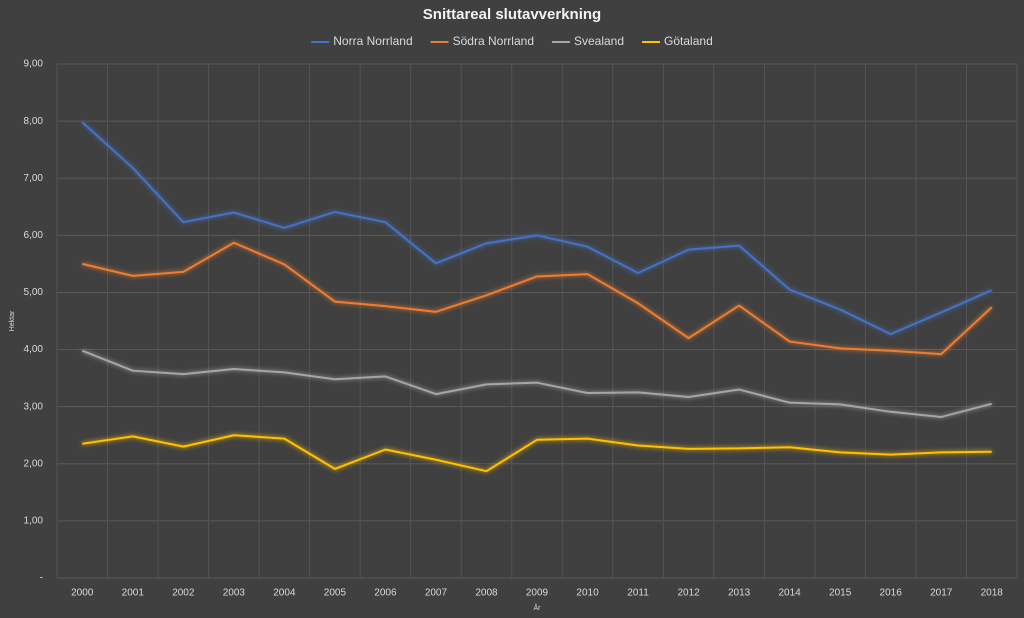 The image size is (1024, 618). Describe the element at coordinates (335, 593) in the screenshot. I see `x-tick-label: 2005` at that location.